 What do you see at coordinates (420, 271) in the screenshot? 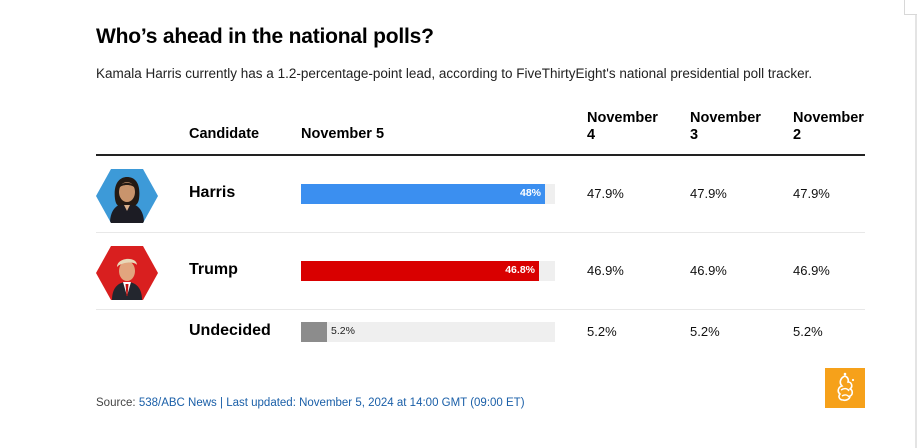
I see `bar-trump` at bounding box center [420, 271].